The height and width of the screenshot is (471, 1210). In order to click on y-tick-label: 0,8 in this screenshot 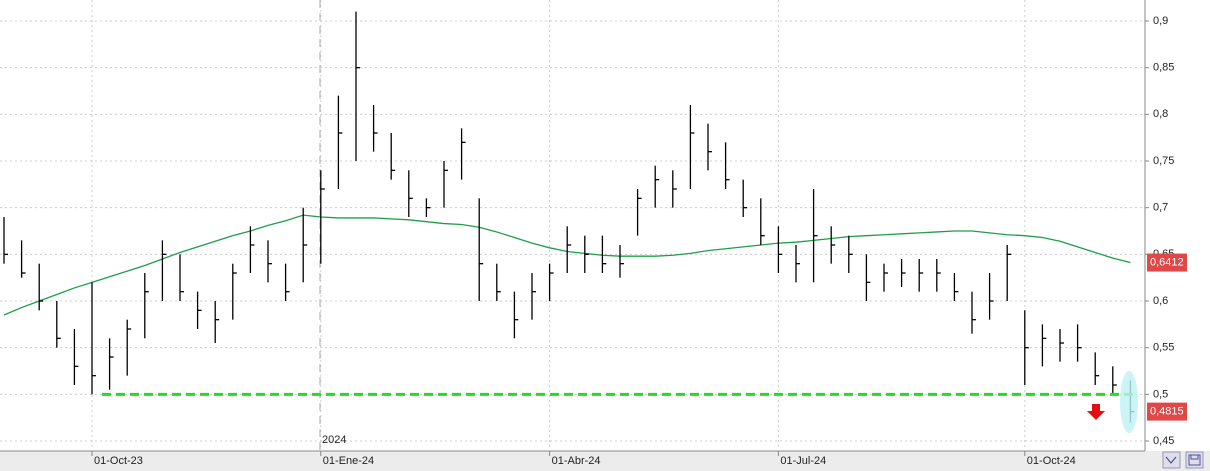, I will do `click(1160, 114)`.